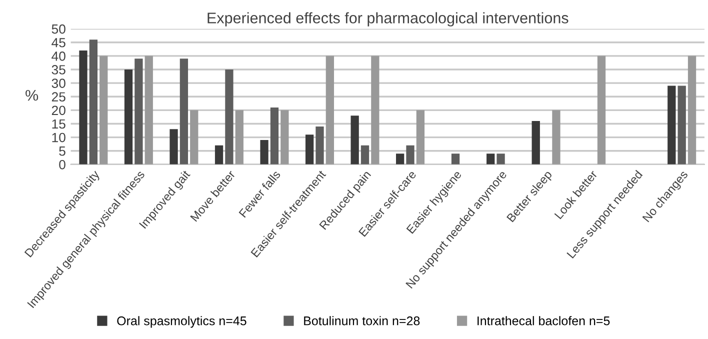  Describe the element at coordinates (181, 322) in the screenshot. I see `legend-label: Oral spasmolytics n=45` at that location.